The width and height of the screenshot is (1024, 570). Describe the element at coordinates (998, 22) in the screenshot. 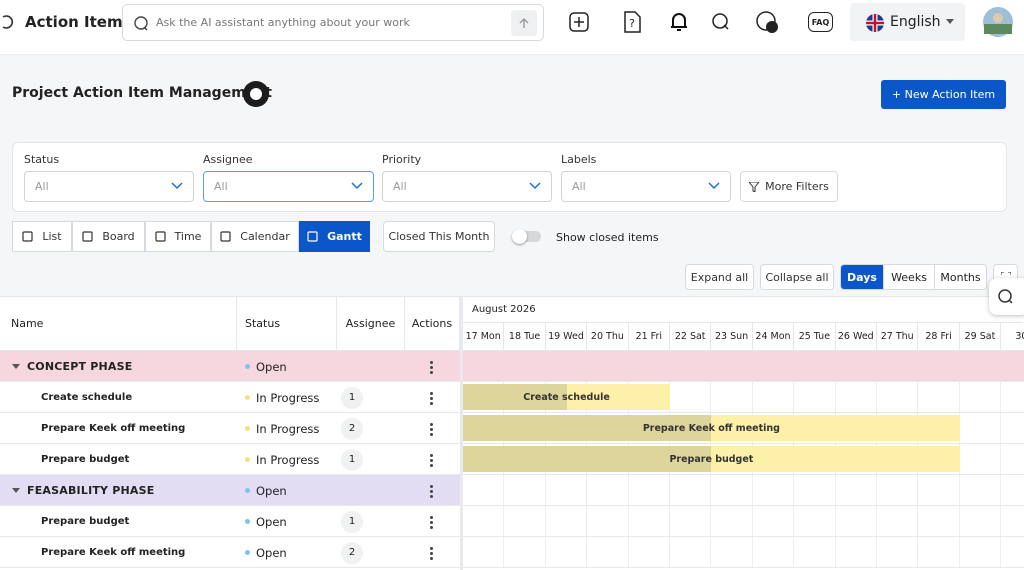

I see `avatar` at that location.